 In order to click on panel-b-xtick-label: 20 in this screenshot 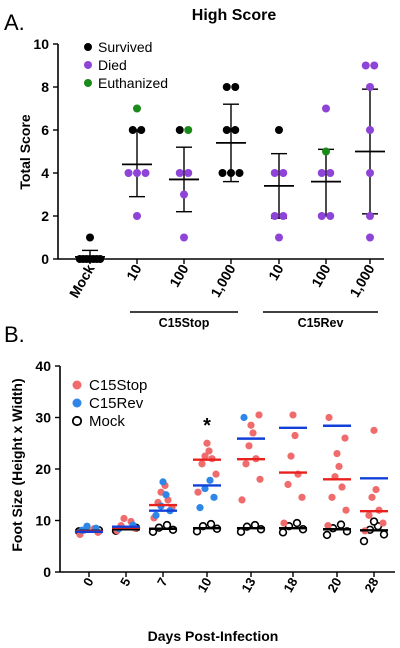, I will do `click(334, 585)`.